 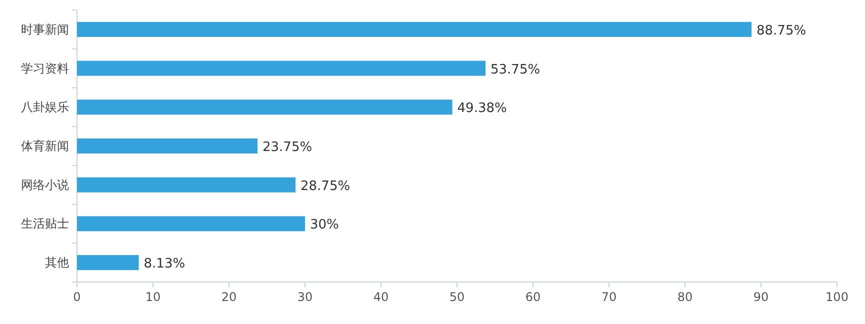 What do you see at coordinates (515, 70) in the screenshot?
I see `data-label: 53.75%` at bounding box center [515, 70].